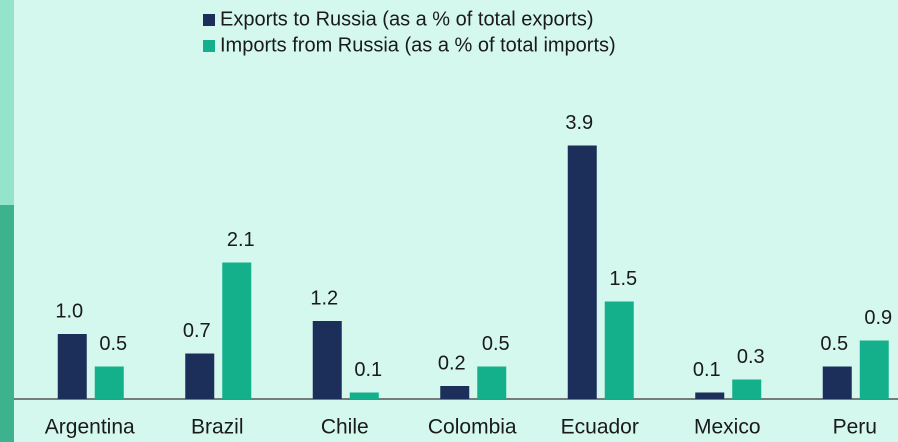  Describe the element at coordinates (855, 427) in the screenshot. I see `x-tick-label: Peru` at that location.